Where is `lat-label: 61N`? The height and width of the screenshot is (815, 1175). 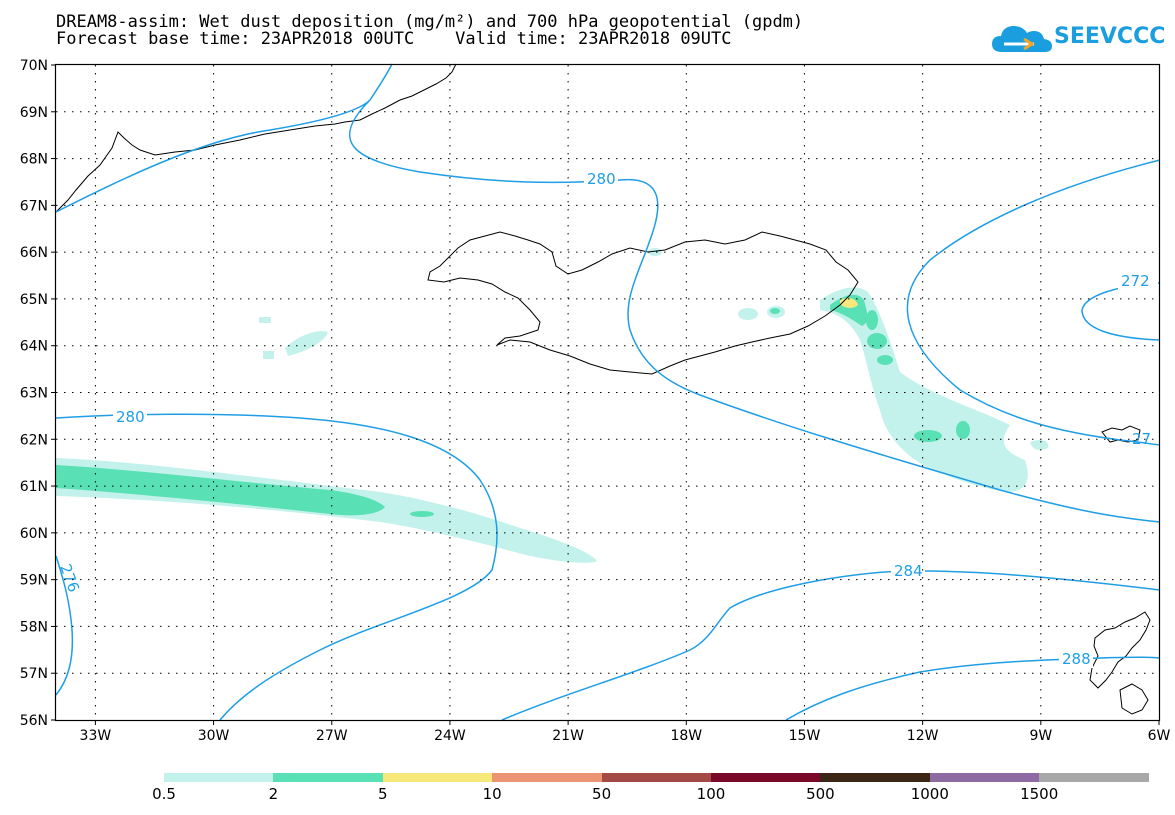 lat-label: 61N is located at coordinates (34, 487).